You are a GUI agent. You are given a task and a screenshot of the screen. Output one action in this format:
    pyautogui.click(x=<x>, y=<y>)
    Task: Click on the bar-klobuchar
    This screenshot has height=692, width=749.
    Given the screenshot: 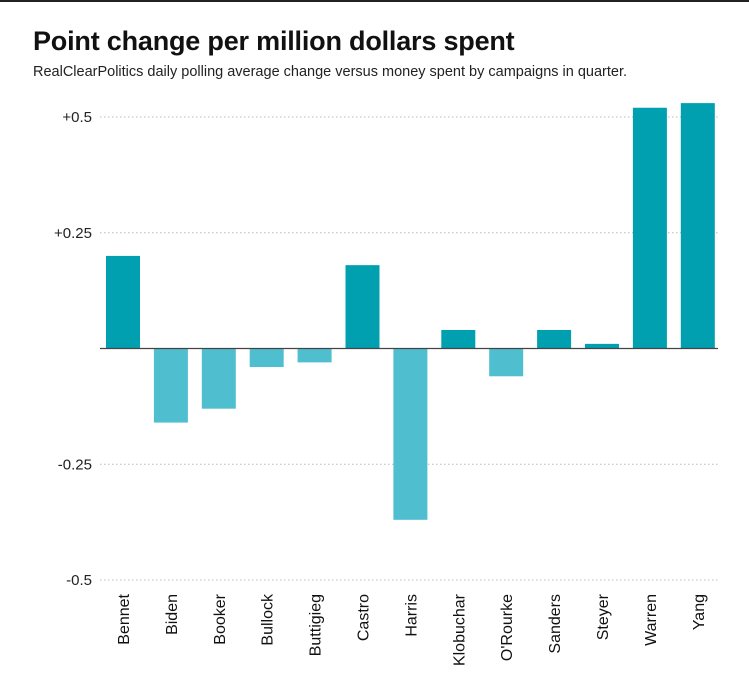 What is the action you would take?
    pyautogui.click(x=458, y=339)
    